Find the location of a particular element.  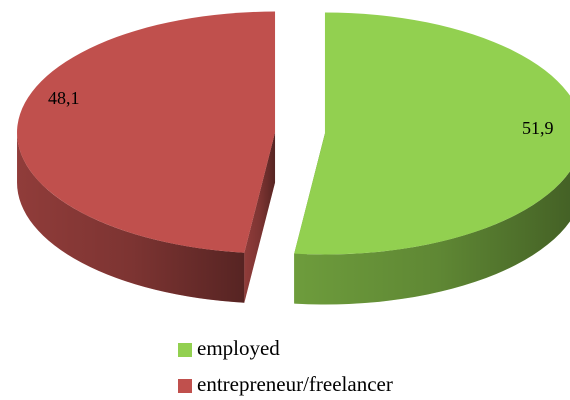

data-label: 48,1 is located at coordinates (64, 98).